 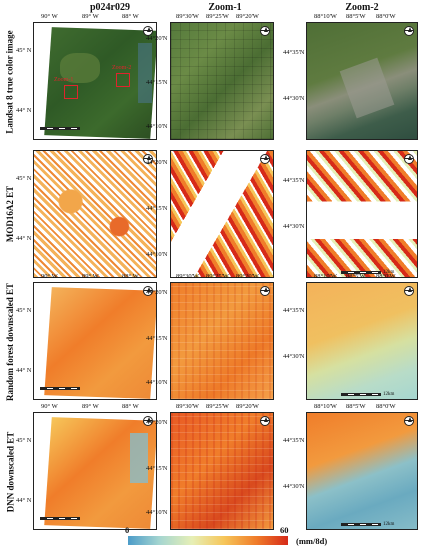 What do you see at coordinates (71, 92) in the screenshot?
I see `zoom1-region-box` at bounding box center [71, 92].